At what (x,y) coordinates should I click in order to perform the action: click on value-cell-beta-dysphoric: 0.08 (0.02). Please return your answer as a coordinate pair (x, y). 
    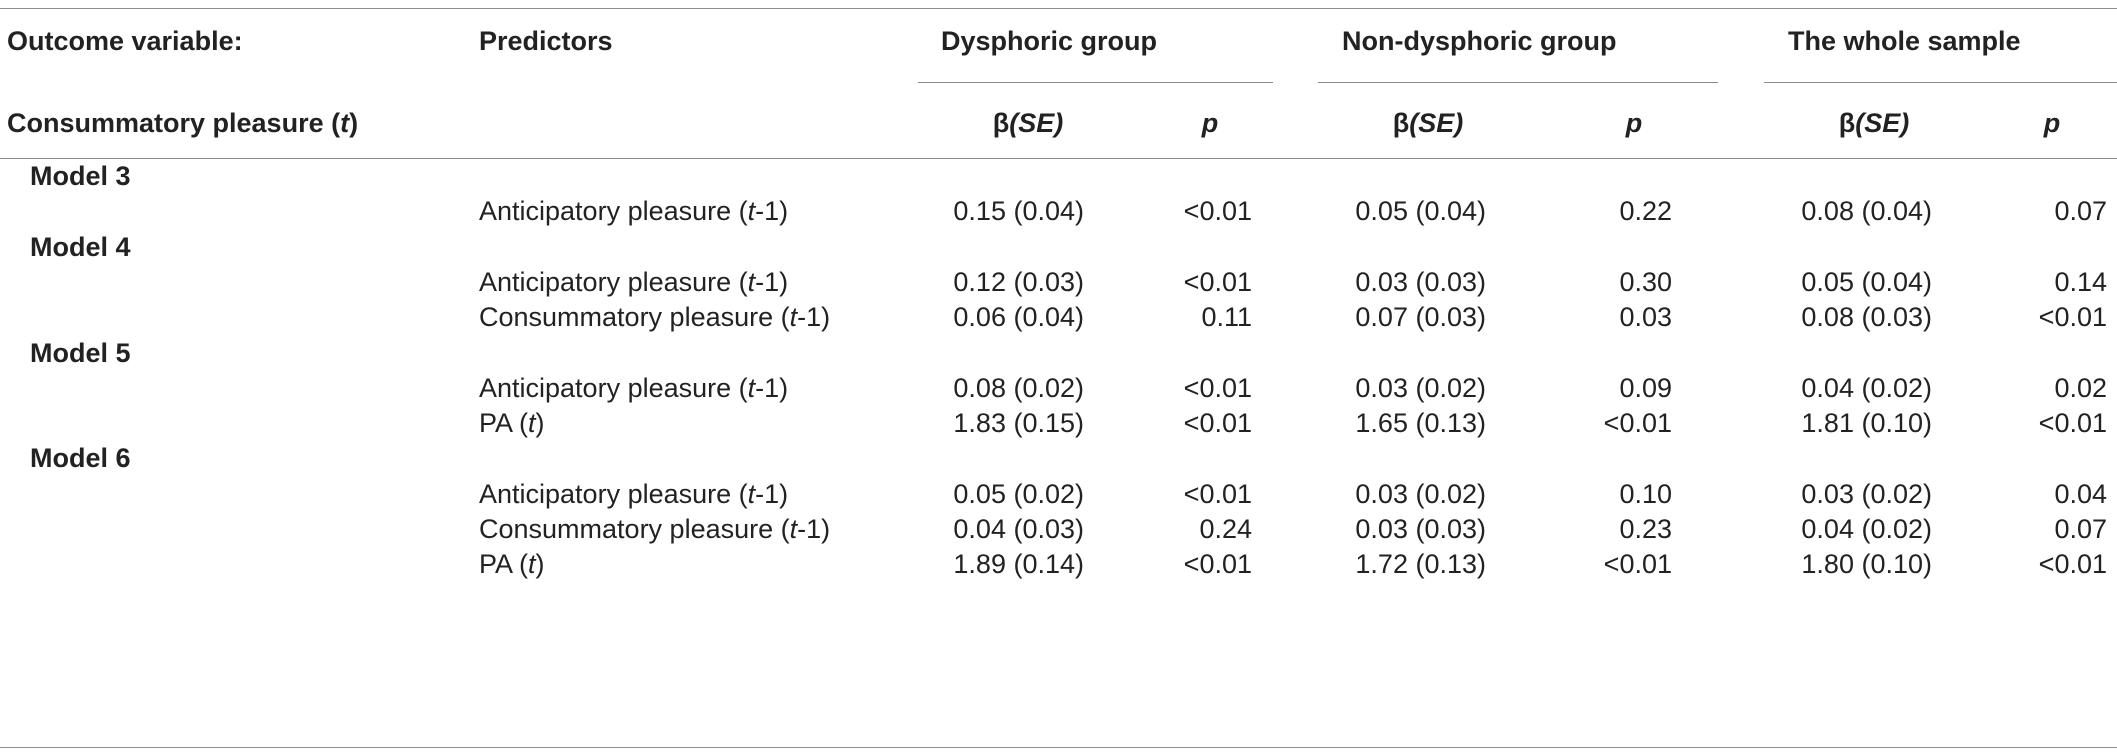
    Looking at the image, I should click on (1018, 387).